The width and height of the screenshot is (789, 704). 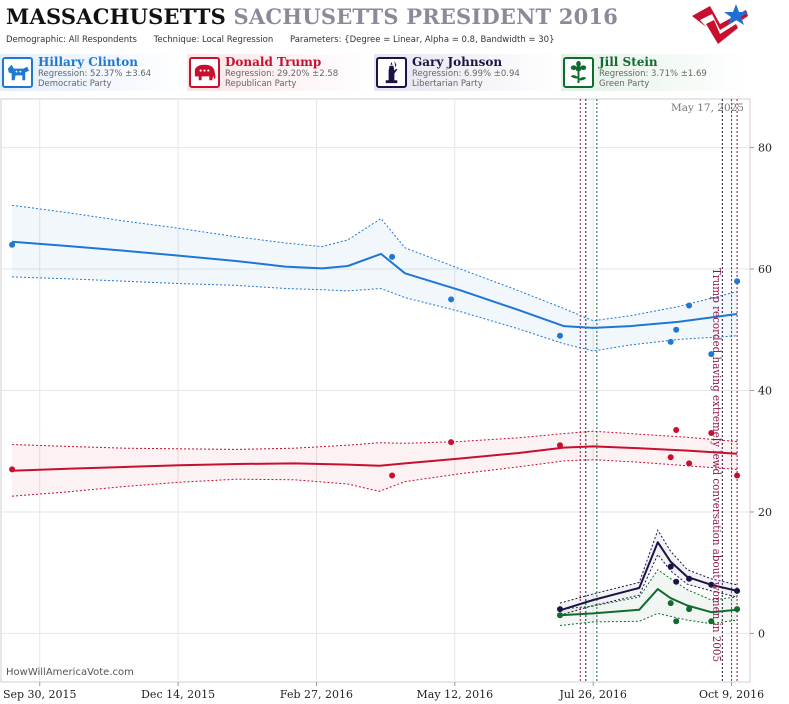 What do you see at coordinates (624, 84) in the screenshot?
I see `candidate-party: Green Party` at bounding box center [624, 84].